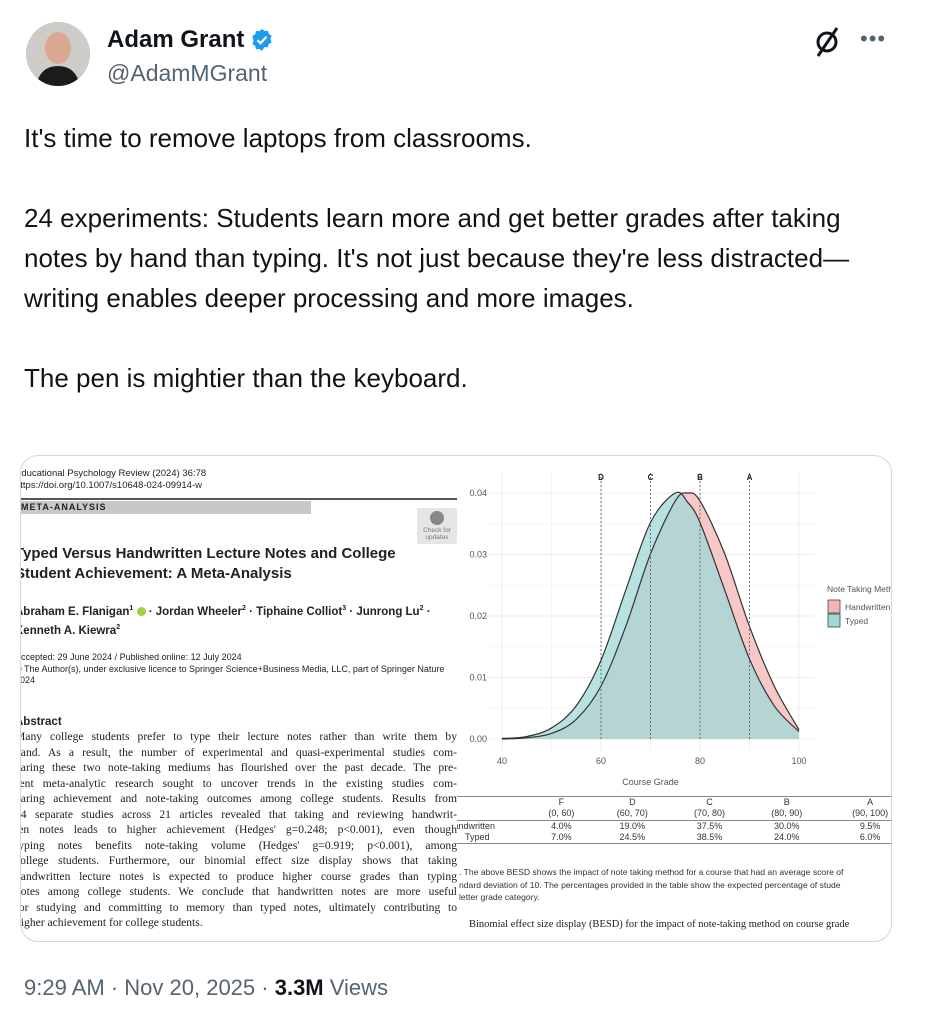 Image resolution: width=930 pixels, height=1024 pixels. What do you see at coordinates (476, 826) in the screenshot?
I see `row-label: Handwritten` at bounding box center [476, 826].